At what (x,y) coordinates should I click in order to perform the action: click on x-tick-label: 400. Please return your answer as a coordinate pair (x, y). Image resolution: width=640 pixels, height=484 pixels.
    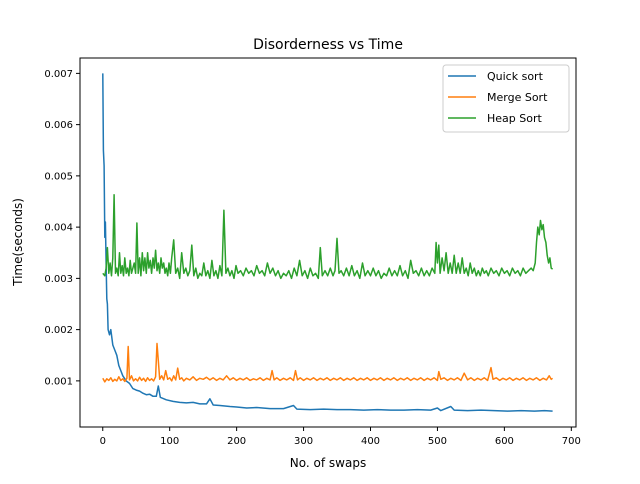
    Looking at the image, I should click on (370, 441).